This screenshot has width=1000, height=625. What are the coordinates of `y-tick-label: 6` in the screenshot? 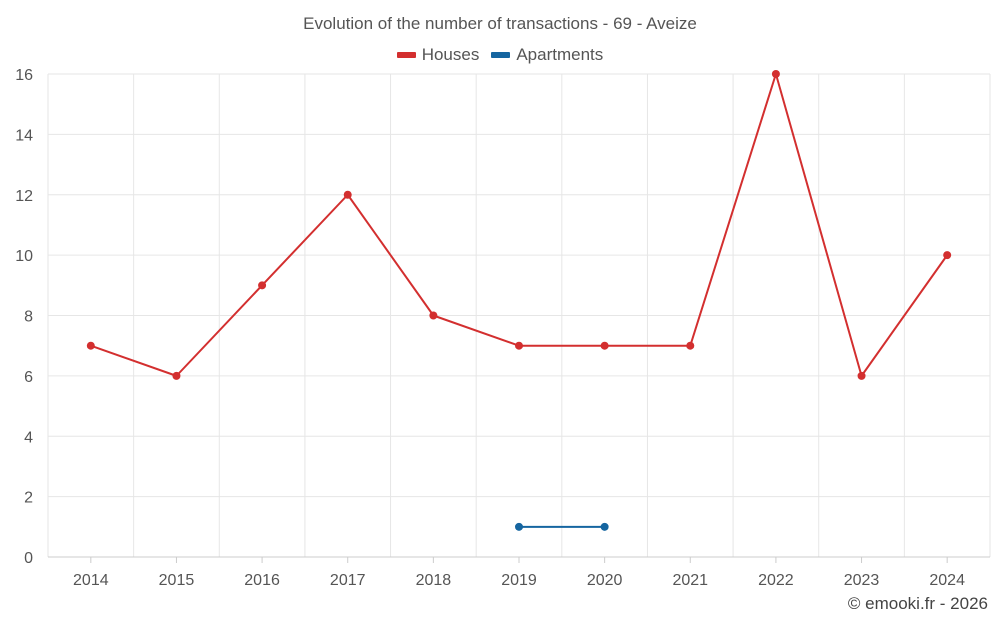 It's located at (28, 377).